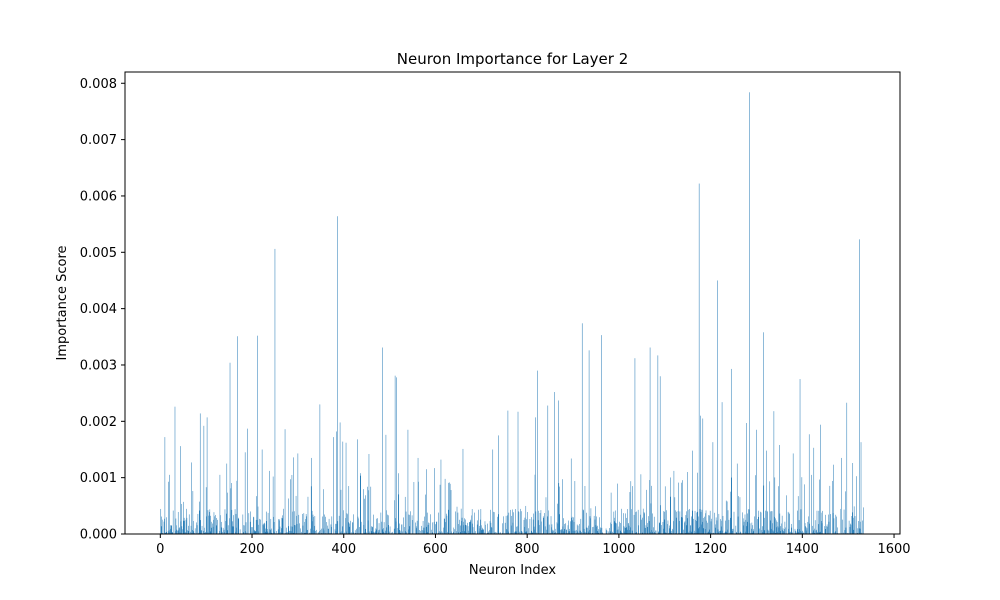  I want to click on chart-title: Neuron Importance for Layer 2, so click(513, 59).